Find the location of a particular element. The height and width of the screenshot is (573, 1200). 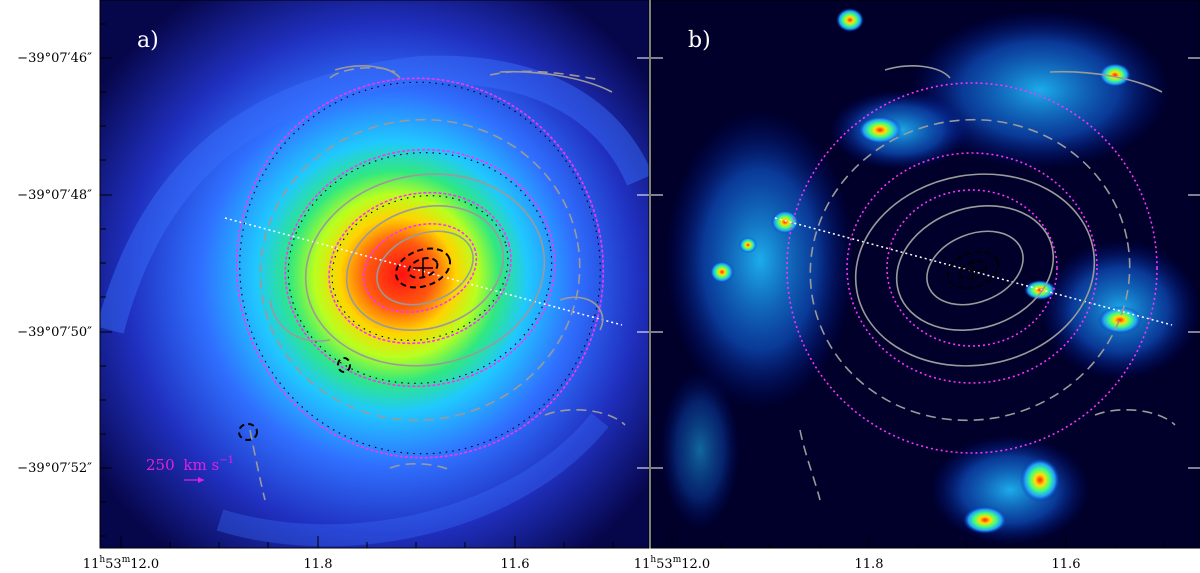

ra-axis-labels-a: 11h53m12.0 11.8 11.6 is located at coordinates (306, 563).